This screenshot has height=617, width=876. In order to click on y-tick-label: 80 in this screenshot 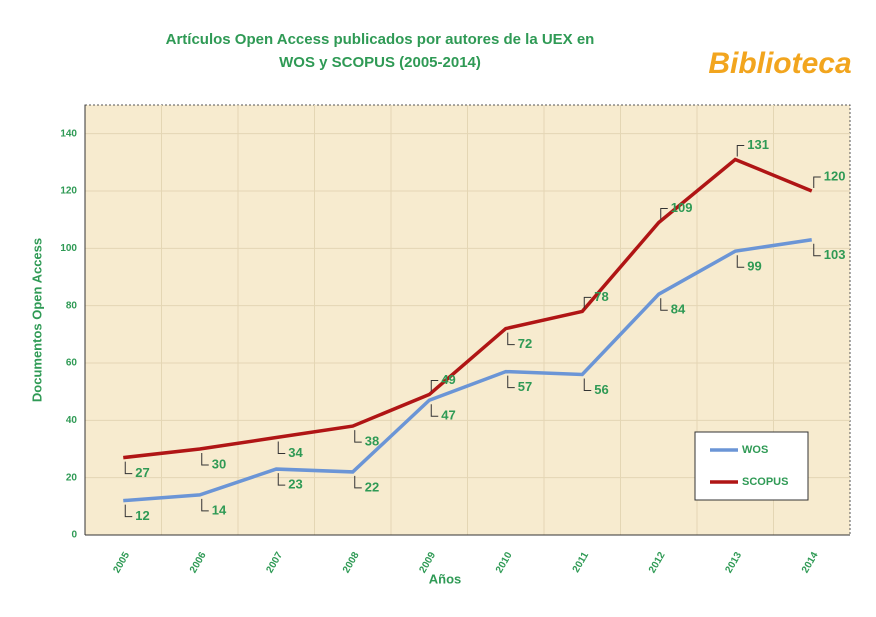, I will do `click(72, 305)`.